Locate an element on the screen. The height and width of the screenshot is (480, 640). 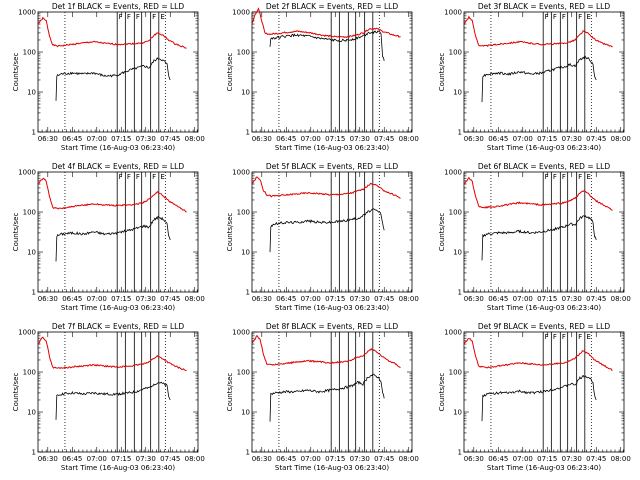
panel-title: Det 7f BLACK = Events, RED = LLD is located at coordinates (118, 326).